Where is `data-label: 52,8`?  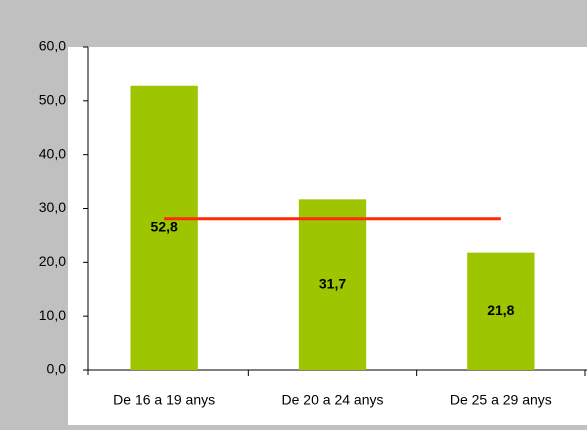
data-label: 52,8 is located at coordinates (164, 227).